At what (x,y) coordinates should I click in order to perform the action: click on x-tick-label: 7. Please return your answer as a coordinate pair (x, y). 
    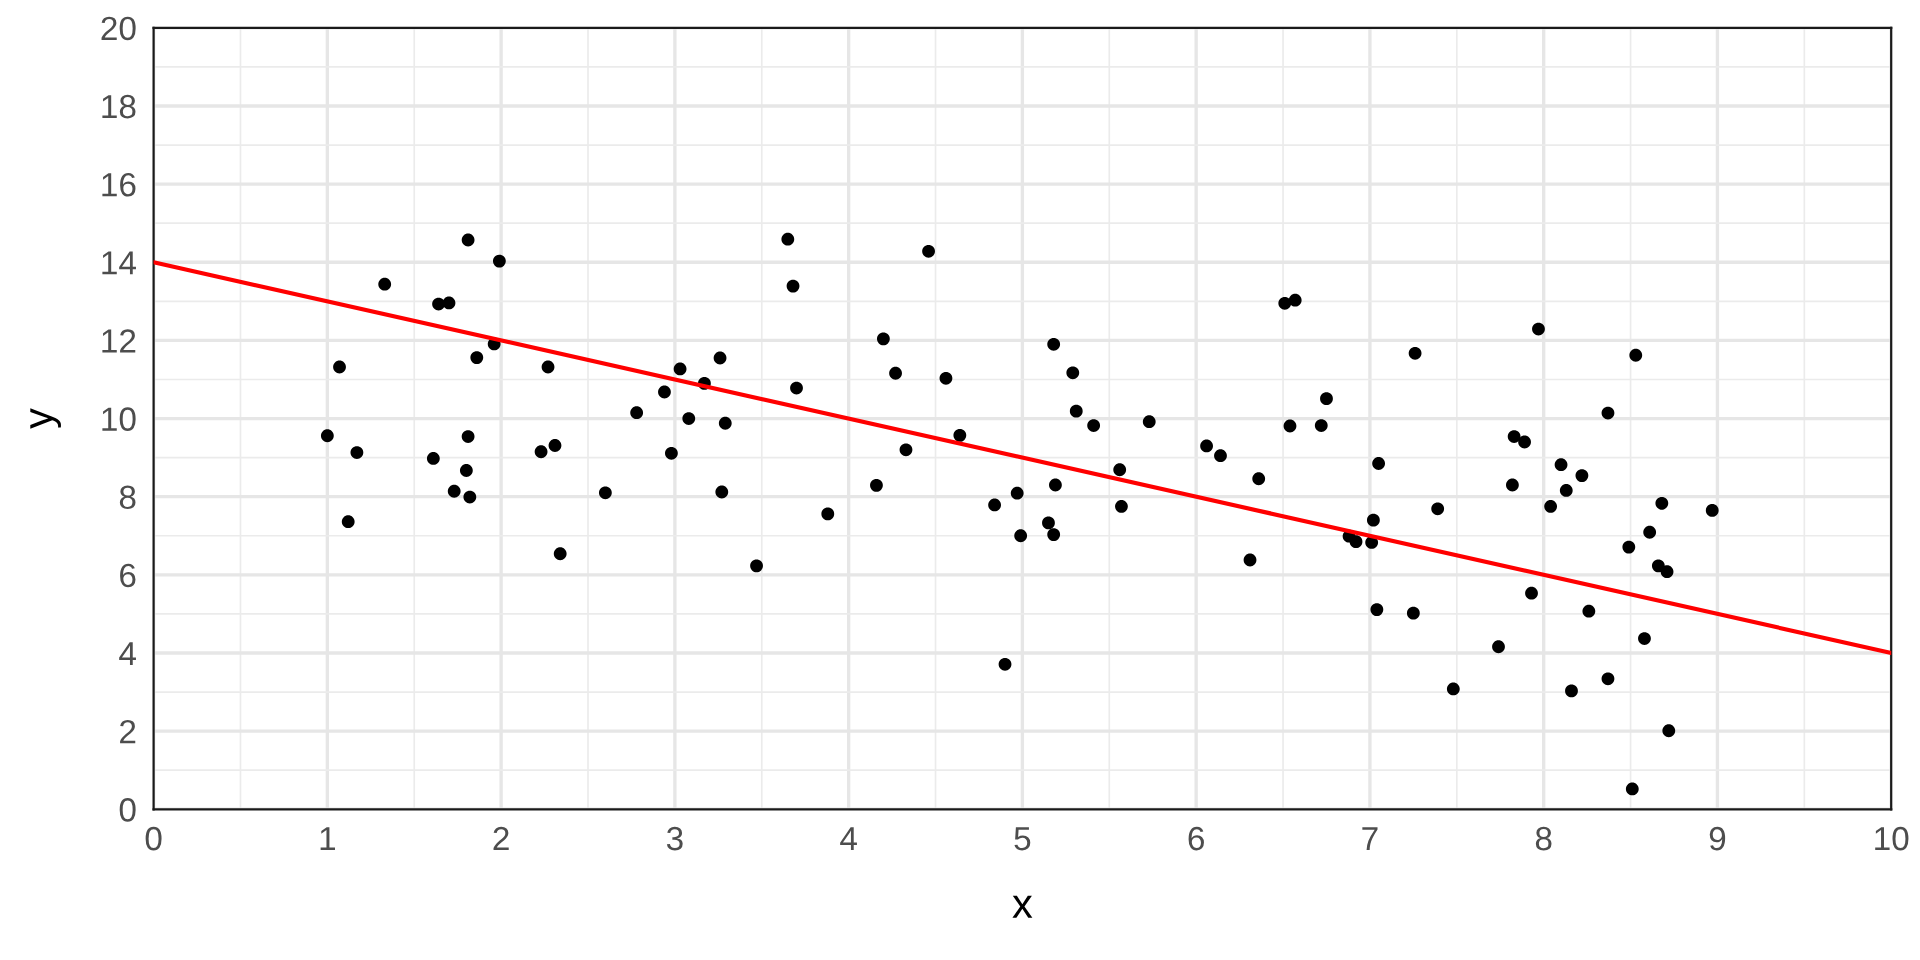
    Looking at the image, I should click on (1370, 839).